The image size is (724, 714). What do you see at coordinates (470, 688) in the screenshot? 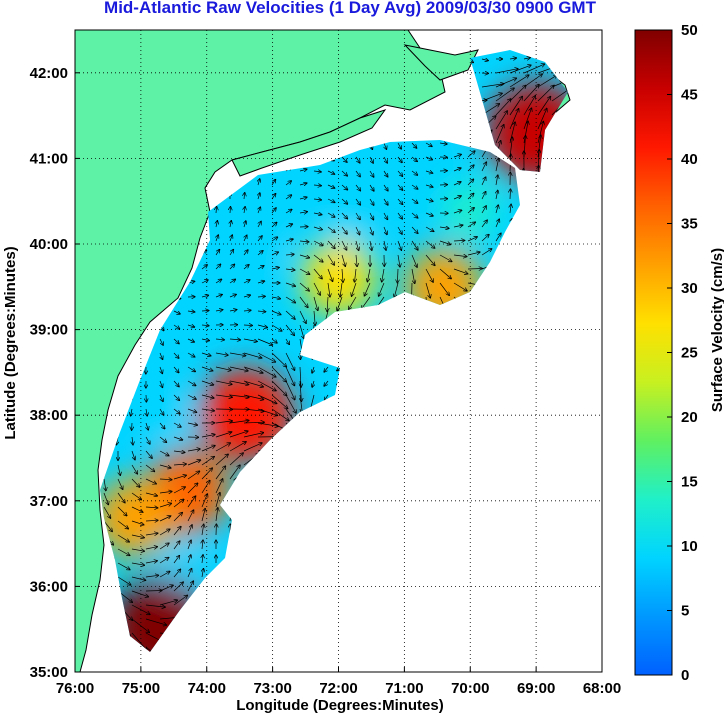
I see `x-tick-label: 70:00` at bounding box center [470, 688].